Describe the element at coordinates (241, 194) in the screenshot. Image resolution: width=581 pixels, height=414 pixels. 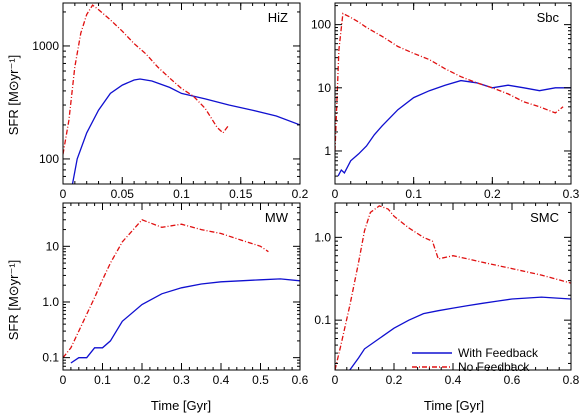
I see `xtick-label: 0.15` at that location.